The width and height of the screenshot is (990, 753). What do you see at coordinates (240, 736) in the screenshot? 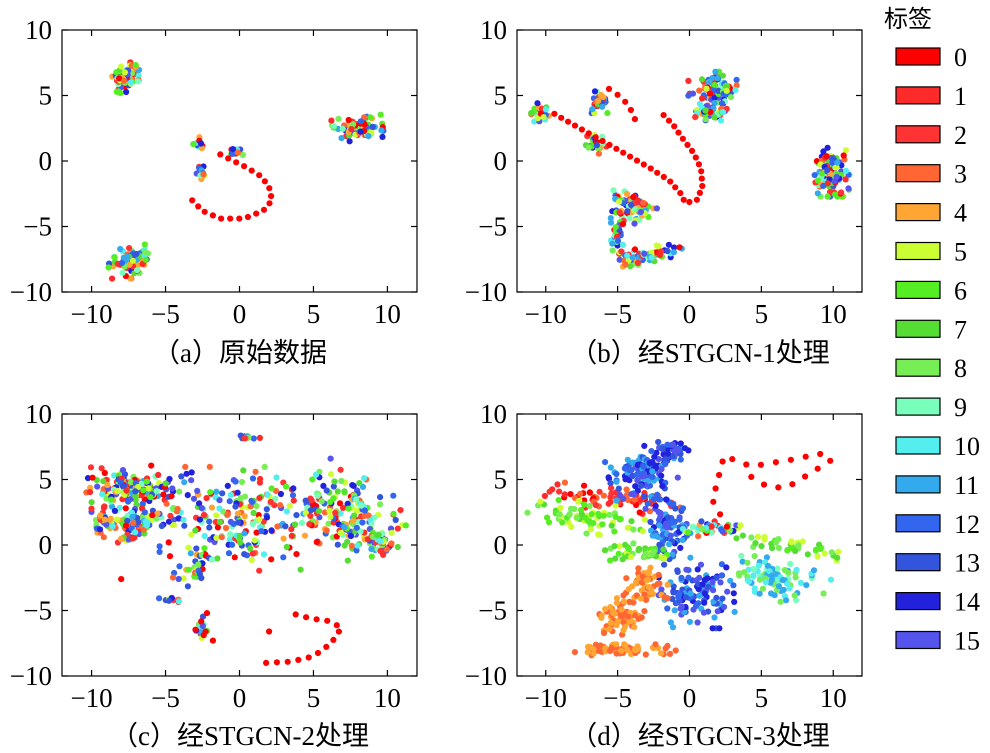
I see `panel-caption: （c）经STGCN-2处理` at bounding box center [240, 736].